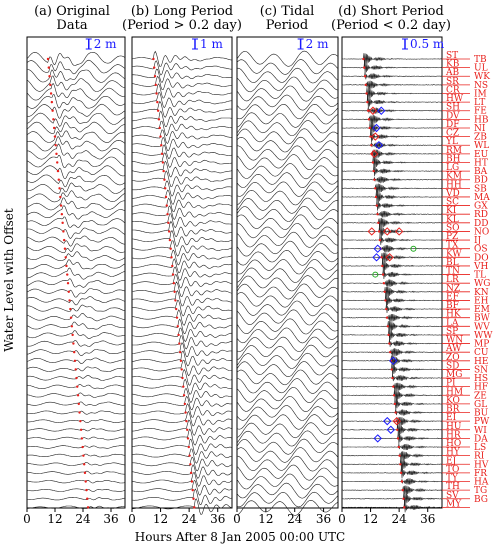  I want to click on station-label-left: SO, so click(453, 228).